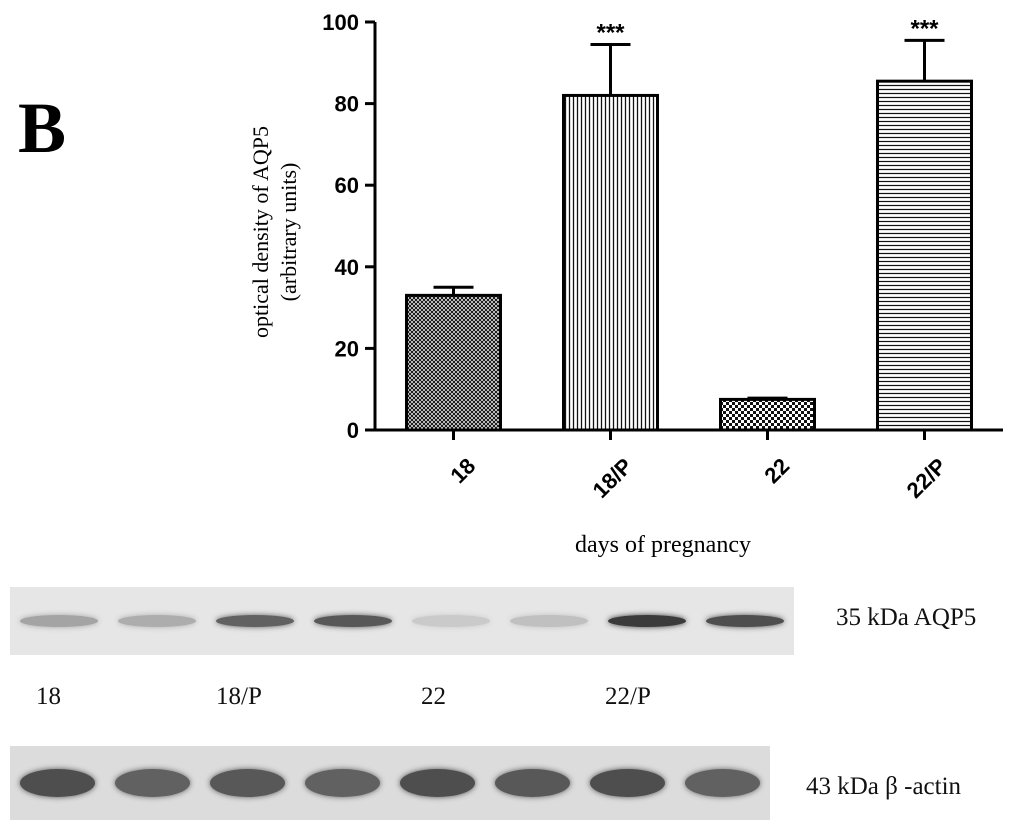  Describe the element at coordinates (927, 478) in the screenshot. I see `x-tick-label: 22/P` at that location.